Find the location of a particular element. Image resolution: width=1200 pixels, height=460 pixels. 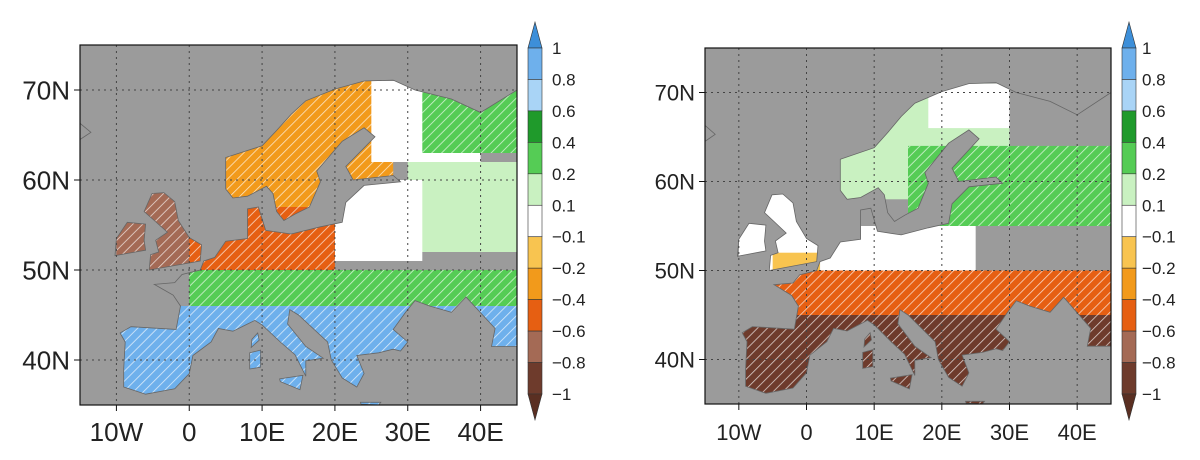

region-russia-north is located at coordinates (462, 207).